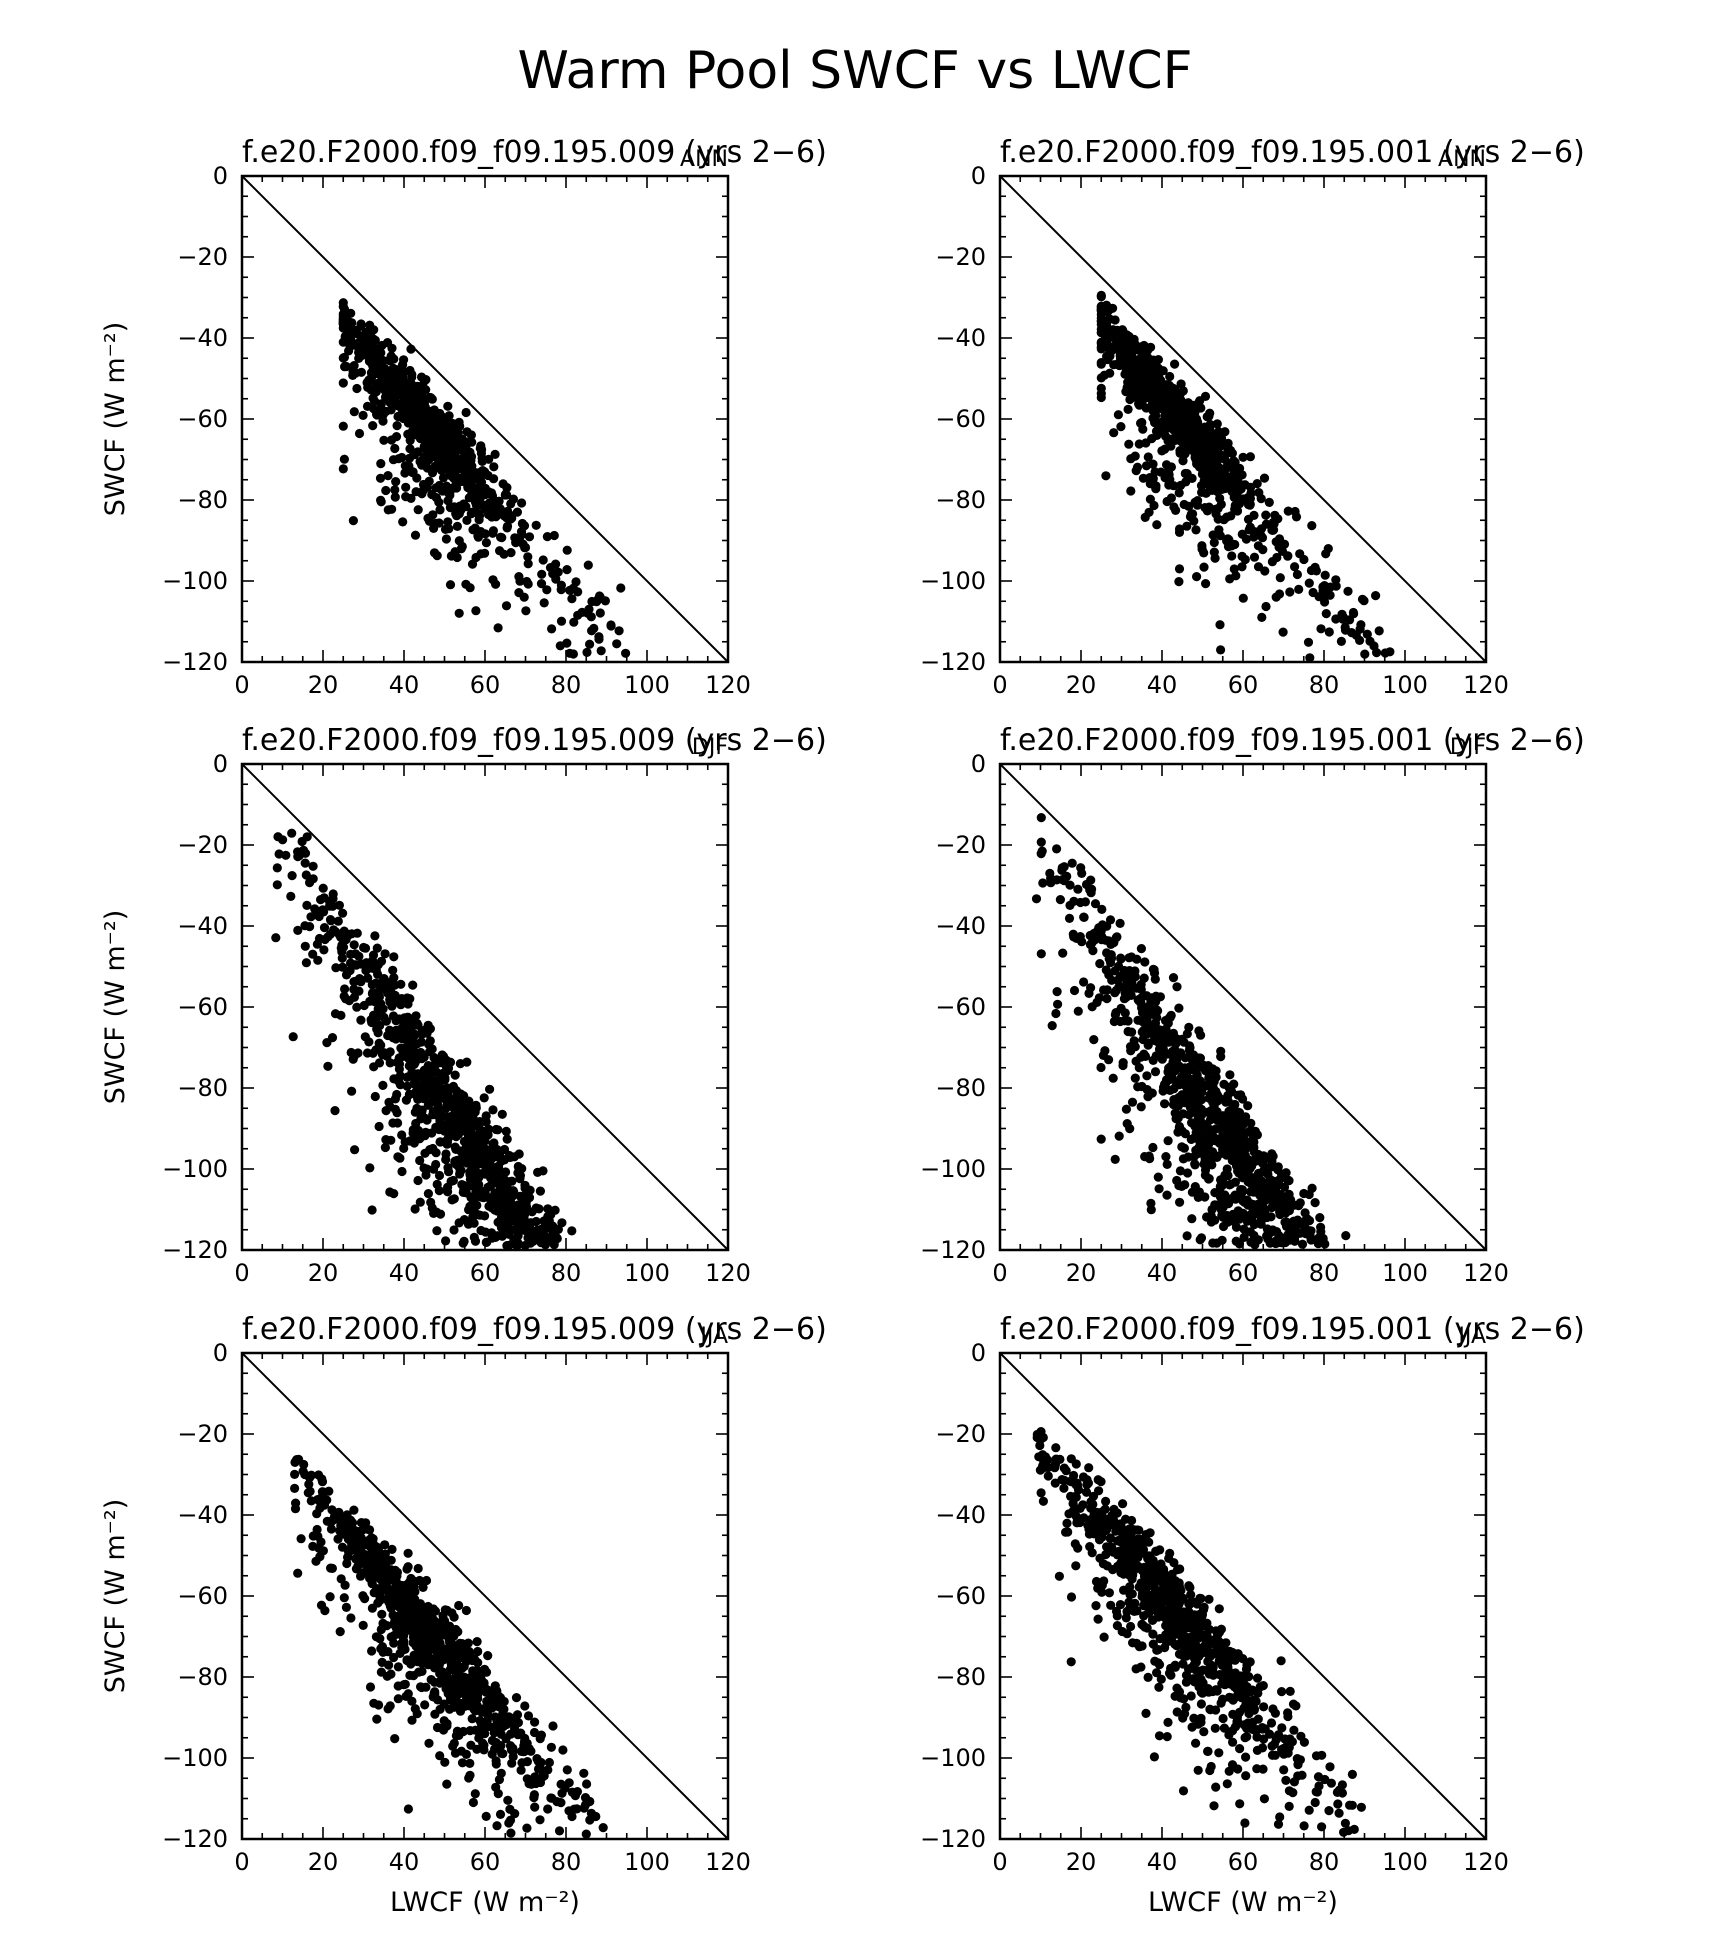 The width and height of the screenshot is (1710, 1933). What do you see at coordinates (1243, 685) in the screenshot?
I see `x-tick-label: 60` at bounding box center [1243, 685].